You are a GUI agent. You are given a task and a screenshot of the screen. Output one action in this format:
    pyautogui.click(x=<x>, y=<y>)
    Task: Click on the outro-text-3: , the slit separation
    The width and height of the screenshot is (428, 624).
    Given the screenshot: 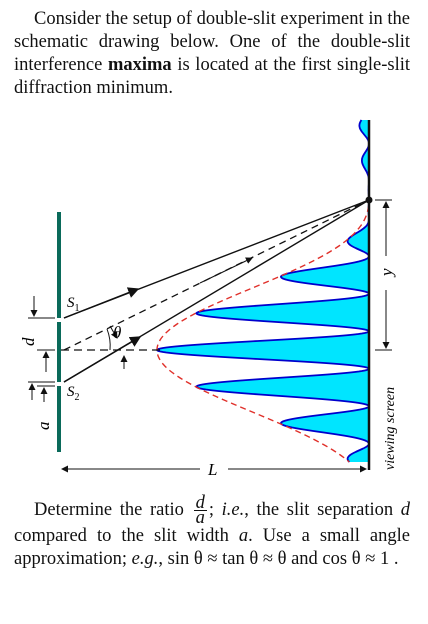 What is the action you would take?
    pyautogui.click(x=322, y=509)
    